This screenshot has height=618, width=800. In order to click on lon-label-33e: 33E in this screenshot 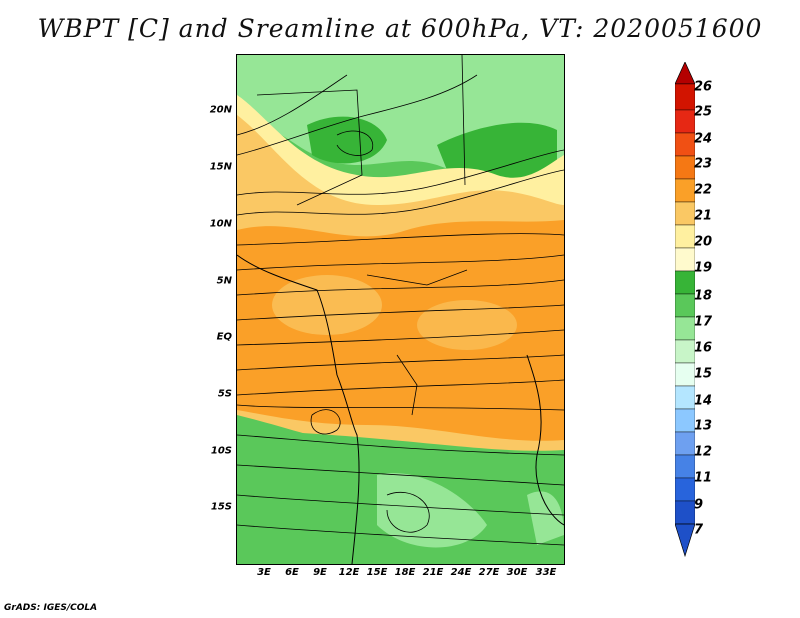, I will do `click(546, 572)`.